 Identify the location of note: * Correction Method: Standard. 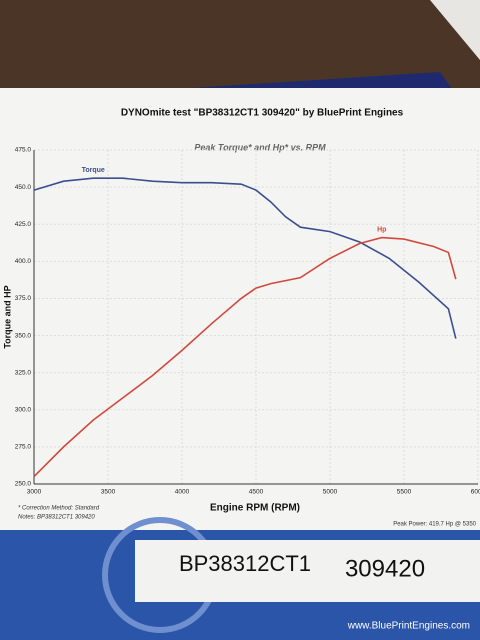
(59, 509).